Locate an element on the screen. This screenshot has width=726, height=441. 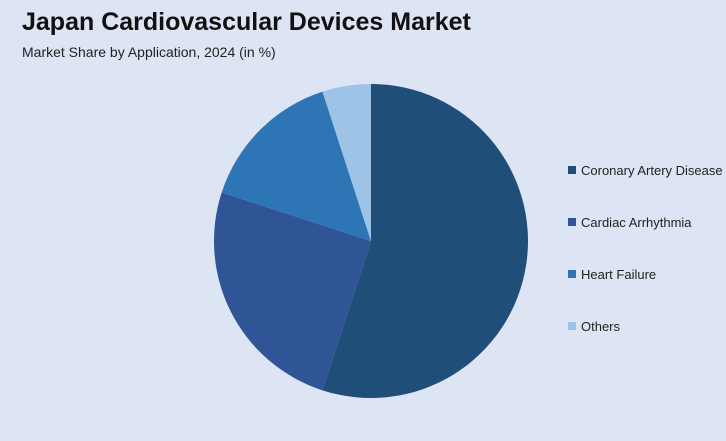
chart-title: Japan Cardiovascular Devices Market is located at coordinates (246, 22).